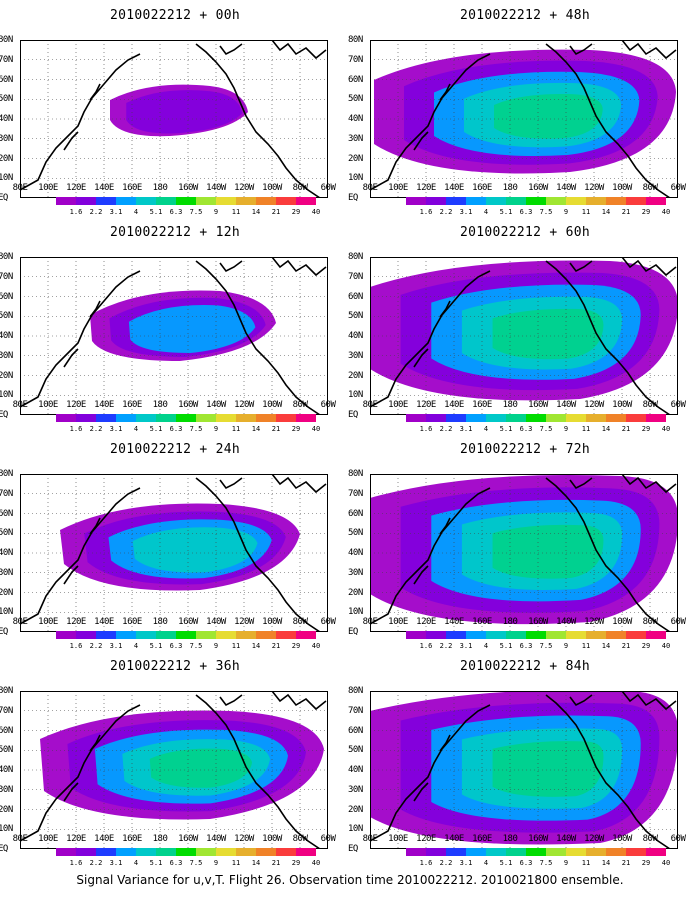 This screenshot has height=900, width=700. What do you see at coordinates (176, 646) in the screenshot?
I see `colorbar-label: 6.3` at bounding box center [176, 646].